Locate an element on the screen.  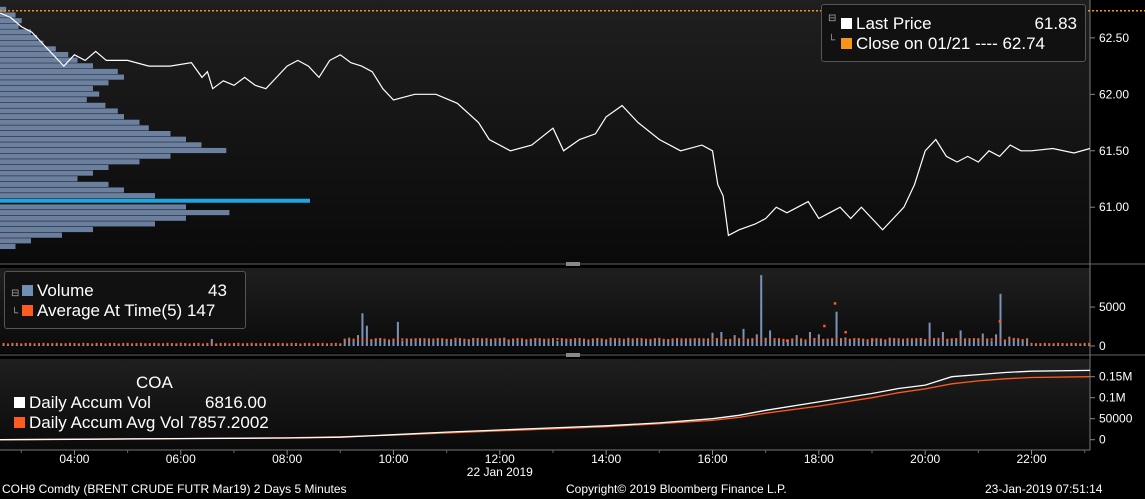
volume-legend: ⊟ └ Volume 43 Average At Time(5) 147 is located at coordinates (125, 300).